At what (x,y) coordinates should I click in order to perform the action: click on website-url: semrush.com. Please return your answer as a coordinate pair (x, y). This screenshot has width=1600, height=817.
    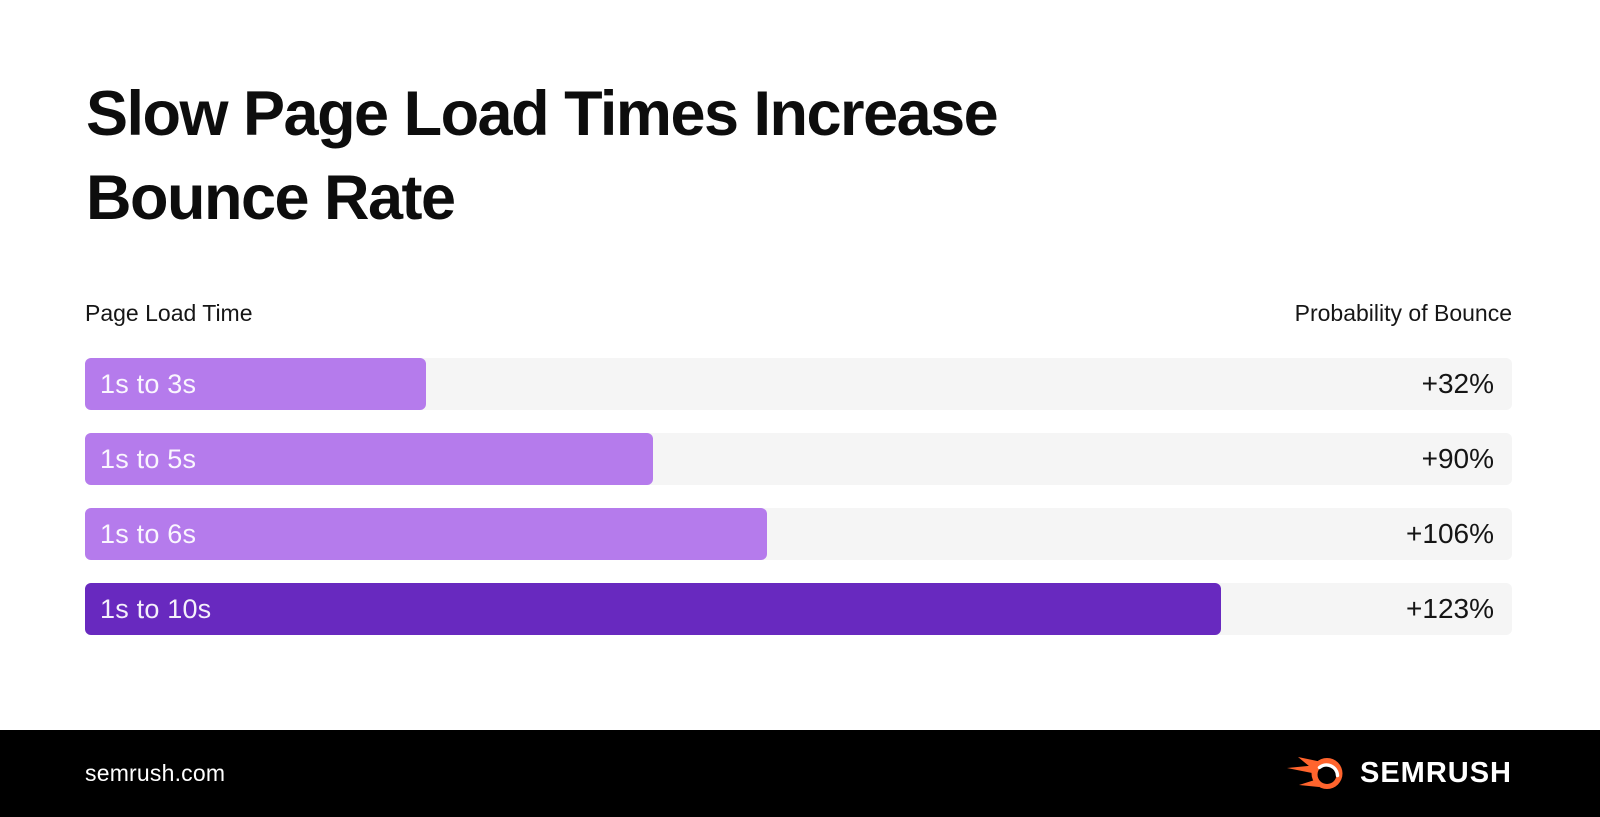
    Looking at the image, I should click on (155, 773).